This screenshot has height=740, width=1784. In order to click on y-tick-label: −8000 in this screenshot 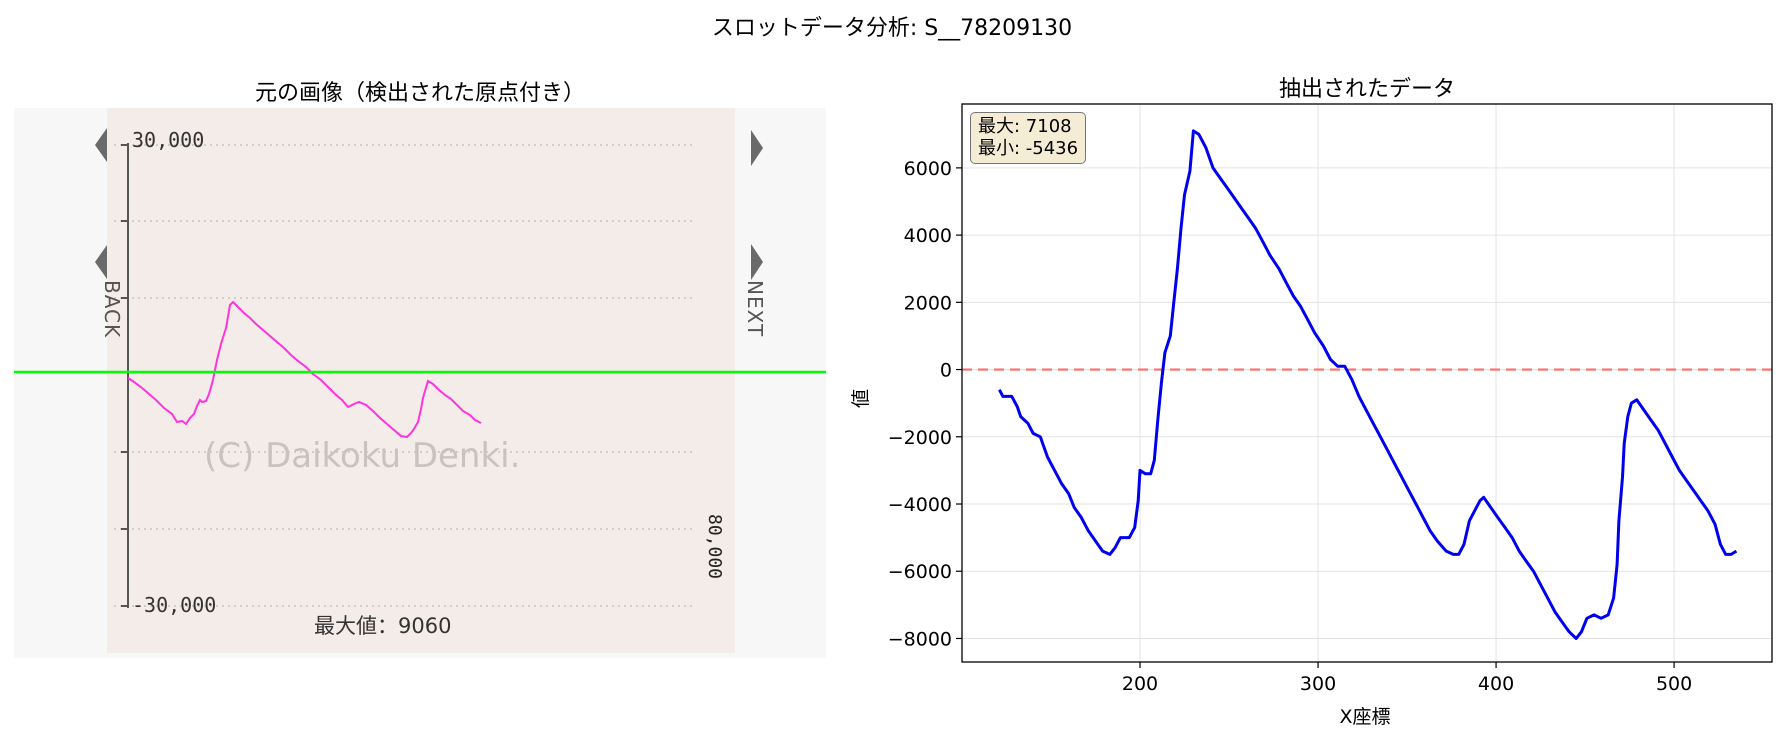, I will do `click(920, 639)`.